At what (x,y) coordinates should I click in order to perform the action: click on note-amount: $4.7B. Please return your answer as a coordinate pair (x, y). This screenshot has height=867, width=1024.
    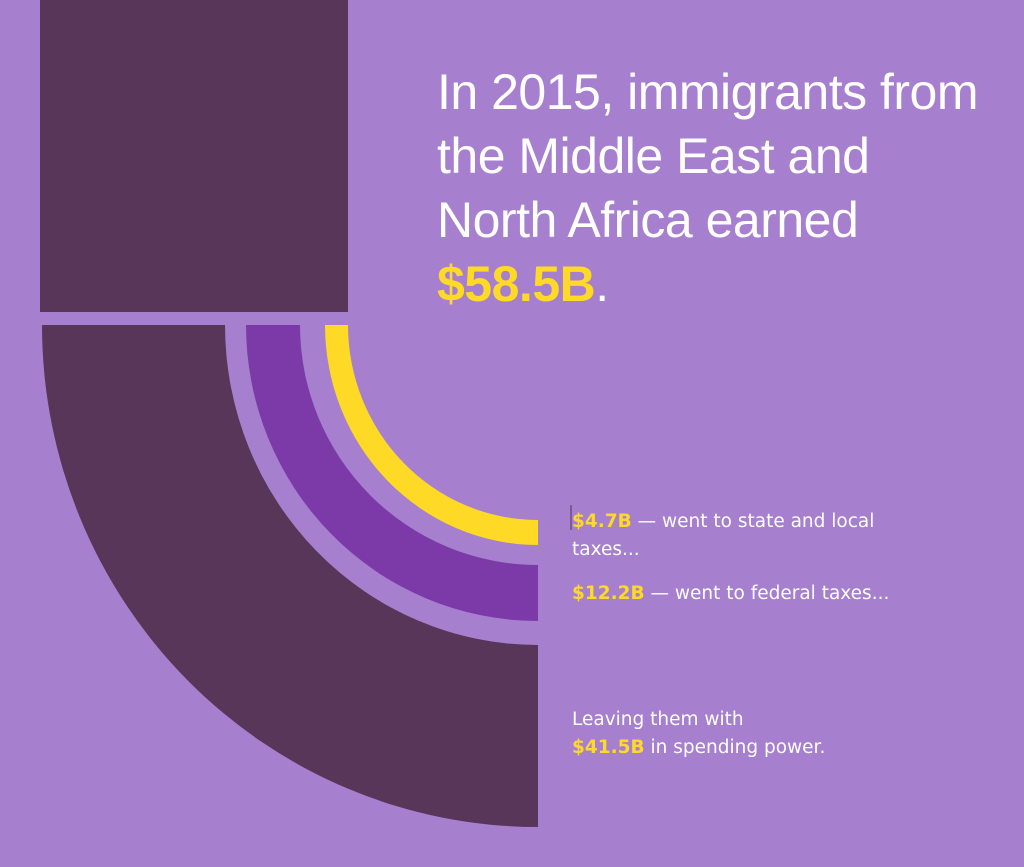
    Looking at the image, I should click on (602, 521).